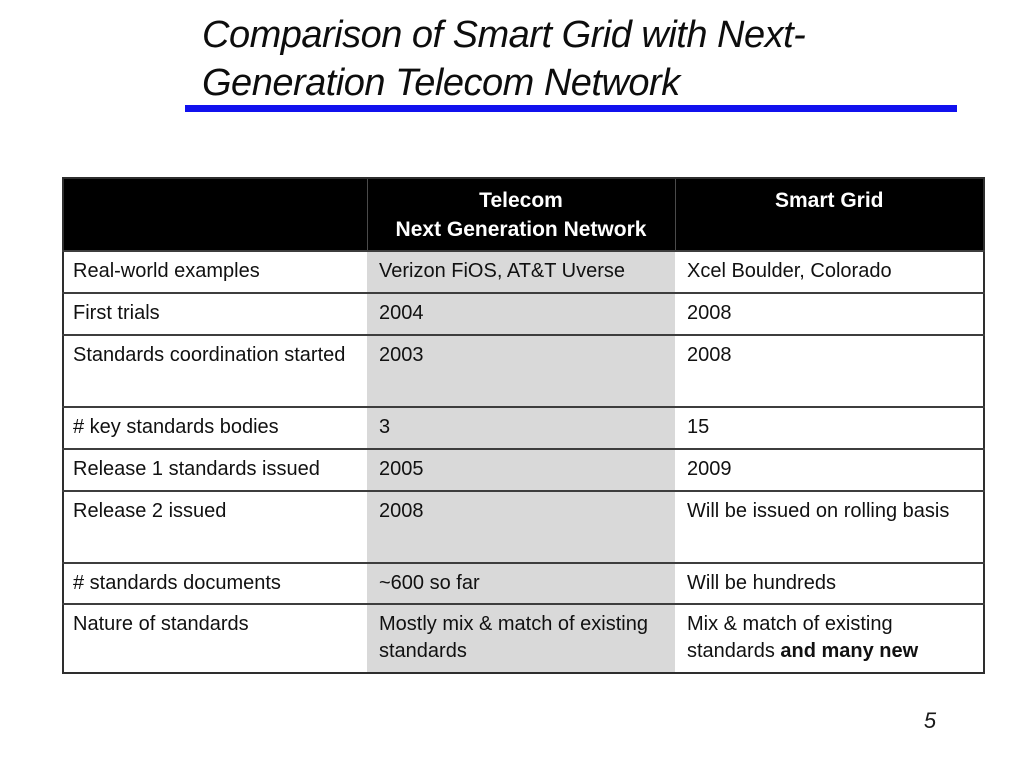 The width and height of the screenshot is (1024, 768). I want to click on header-telecom-line1: Telecom, so click(521, 200).